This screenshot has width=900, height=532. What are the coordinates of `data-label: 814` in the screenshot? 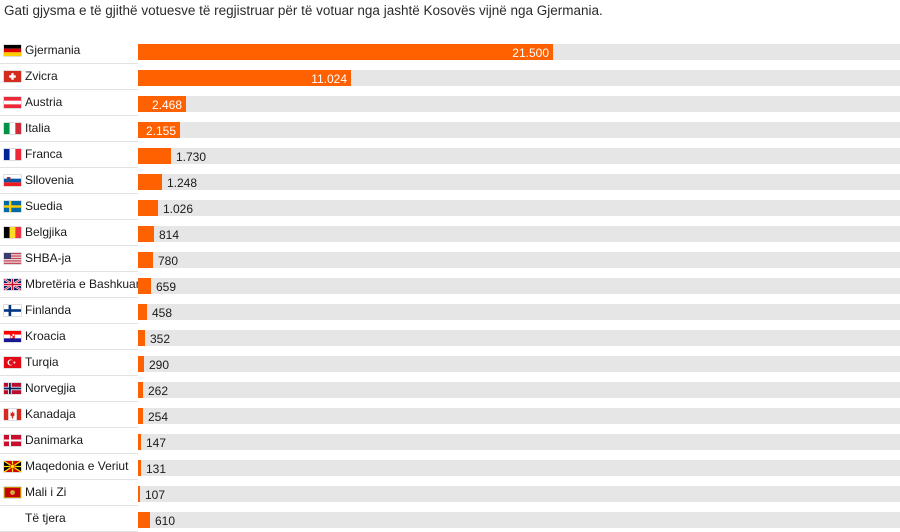 It's located at (169, 235).